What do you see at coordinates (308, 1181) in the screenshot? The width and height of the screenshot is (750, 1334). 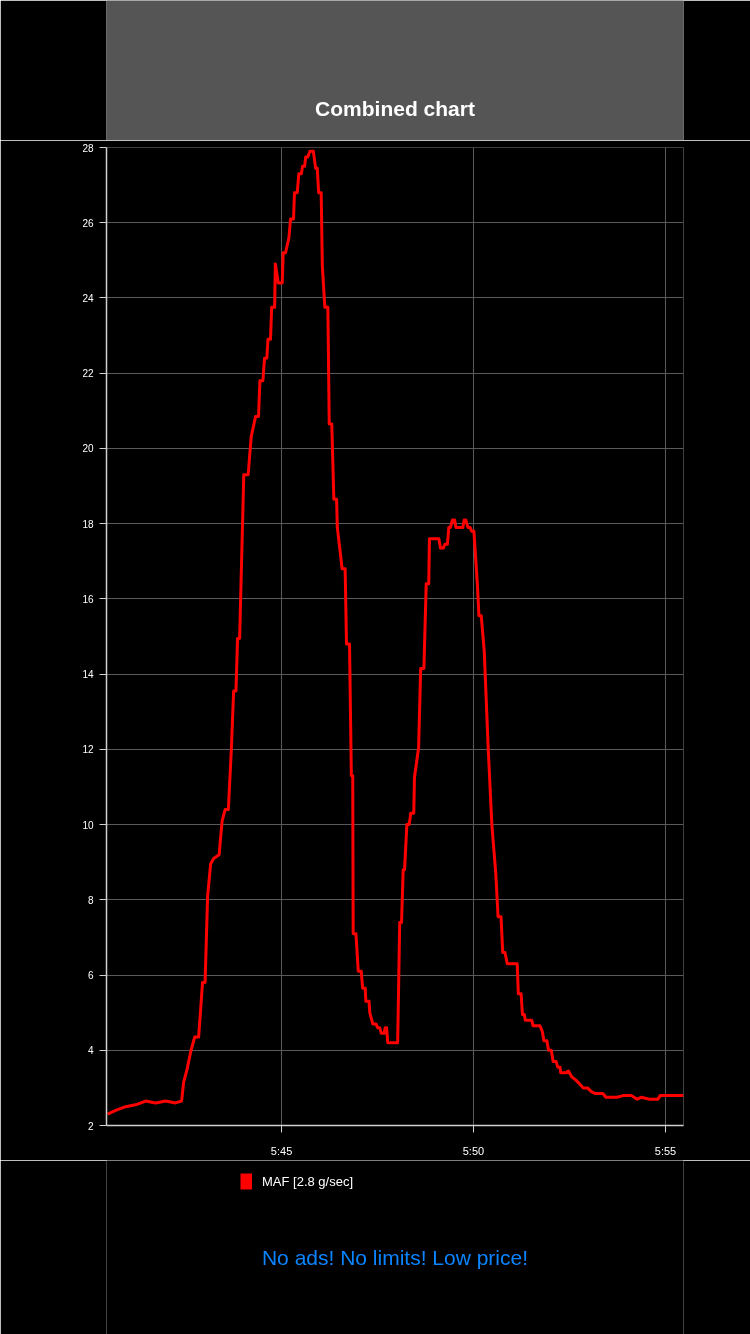 I see `legend-label: MAF [2.8 g/sec]` at bounding box center [308, 1181].